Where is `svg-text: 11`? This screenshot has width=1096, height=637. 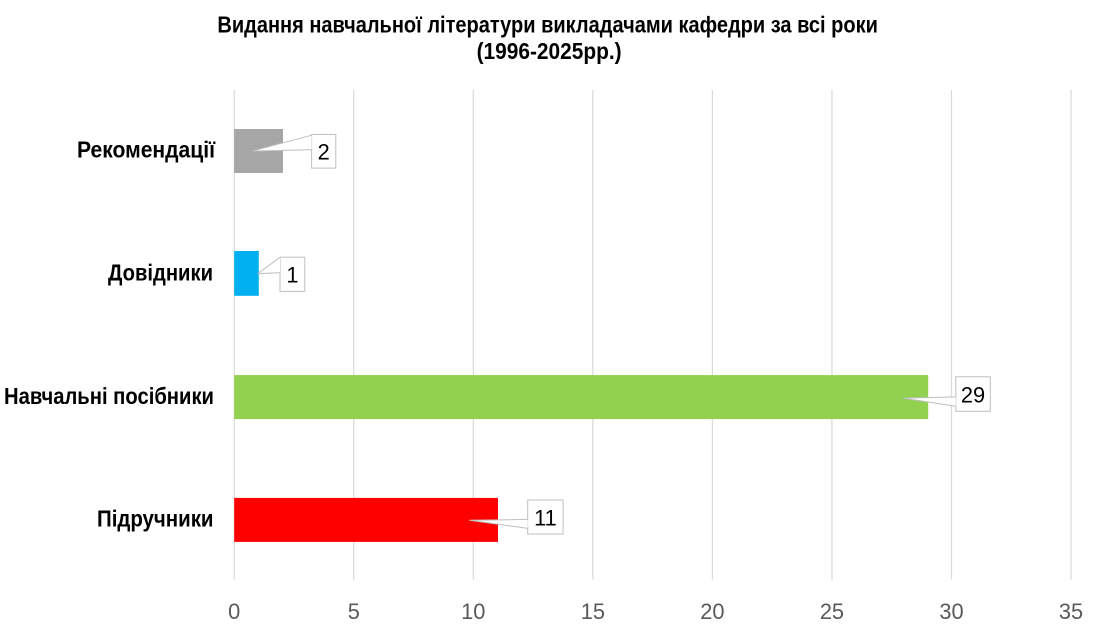
svg-text: 11 is located at coordinates (545, 517).